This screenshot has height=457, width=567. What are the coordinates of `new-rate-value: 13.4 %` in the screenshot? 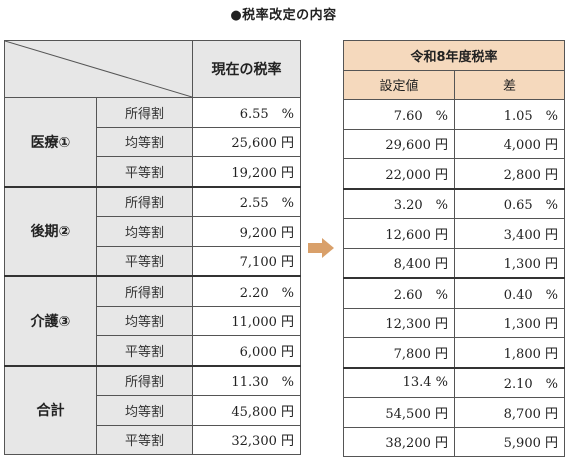 It's located at (399, 382).